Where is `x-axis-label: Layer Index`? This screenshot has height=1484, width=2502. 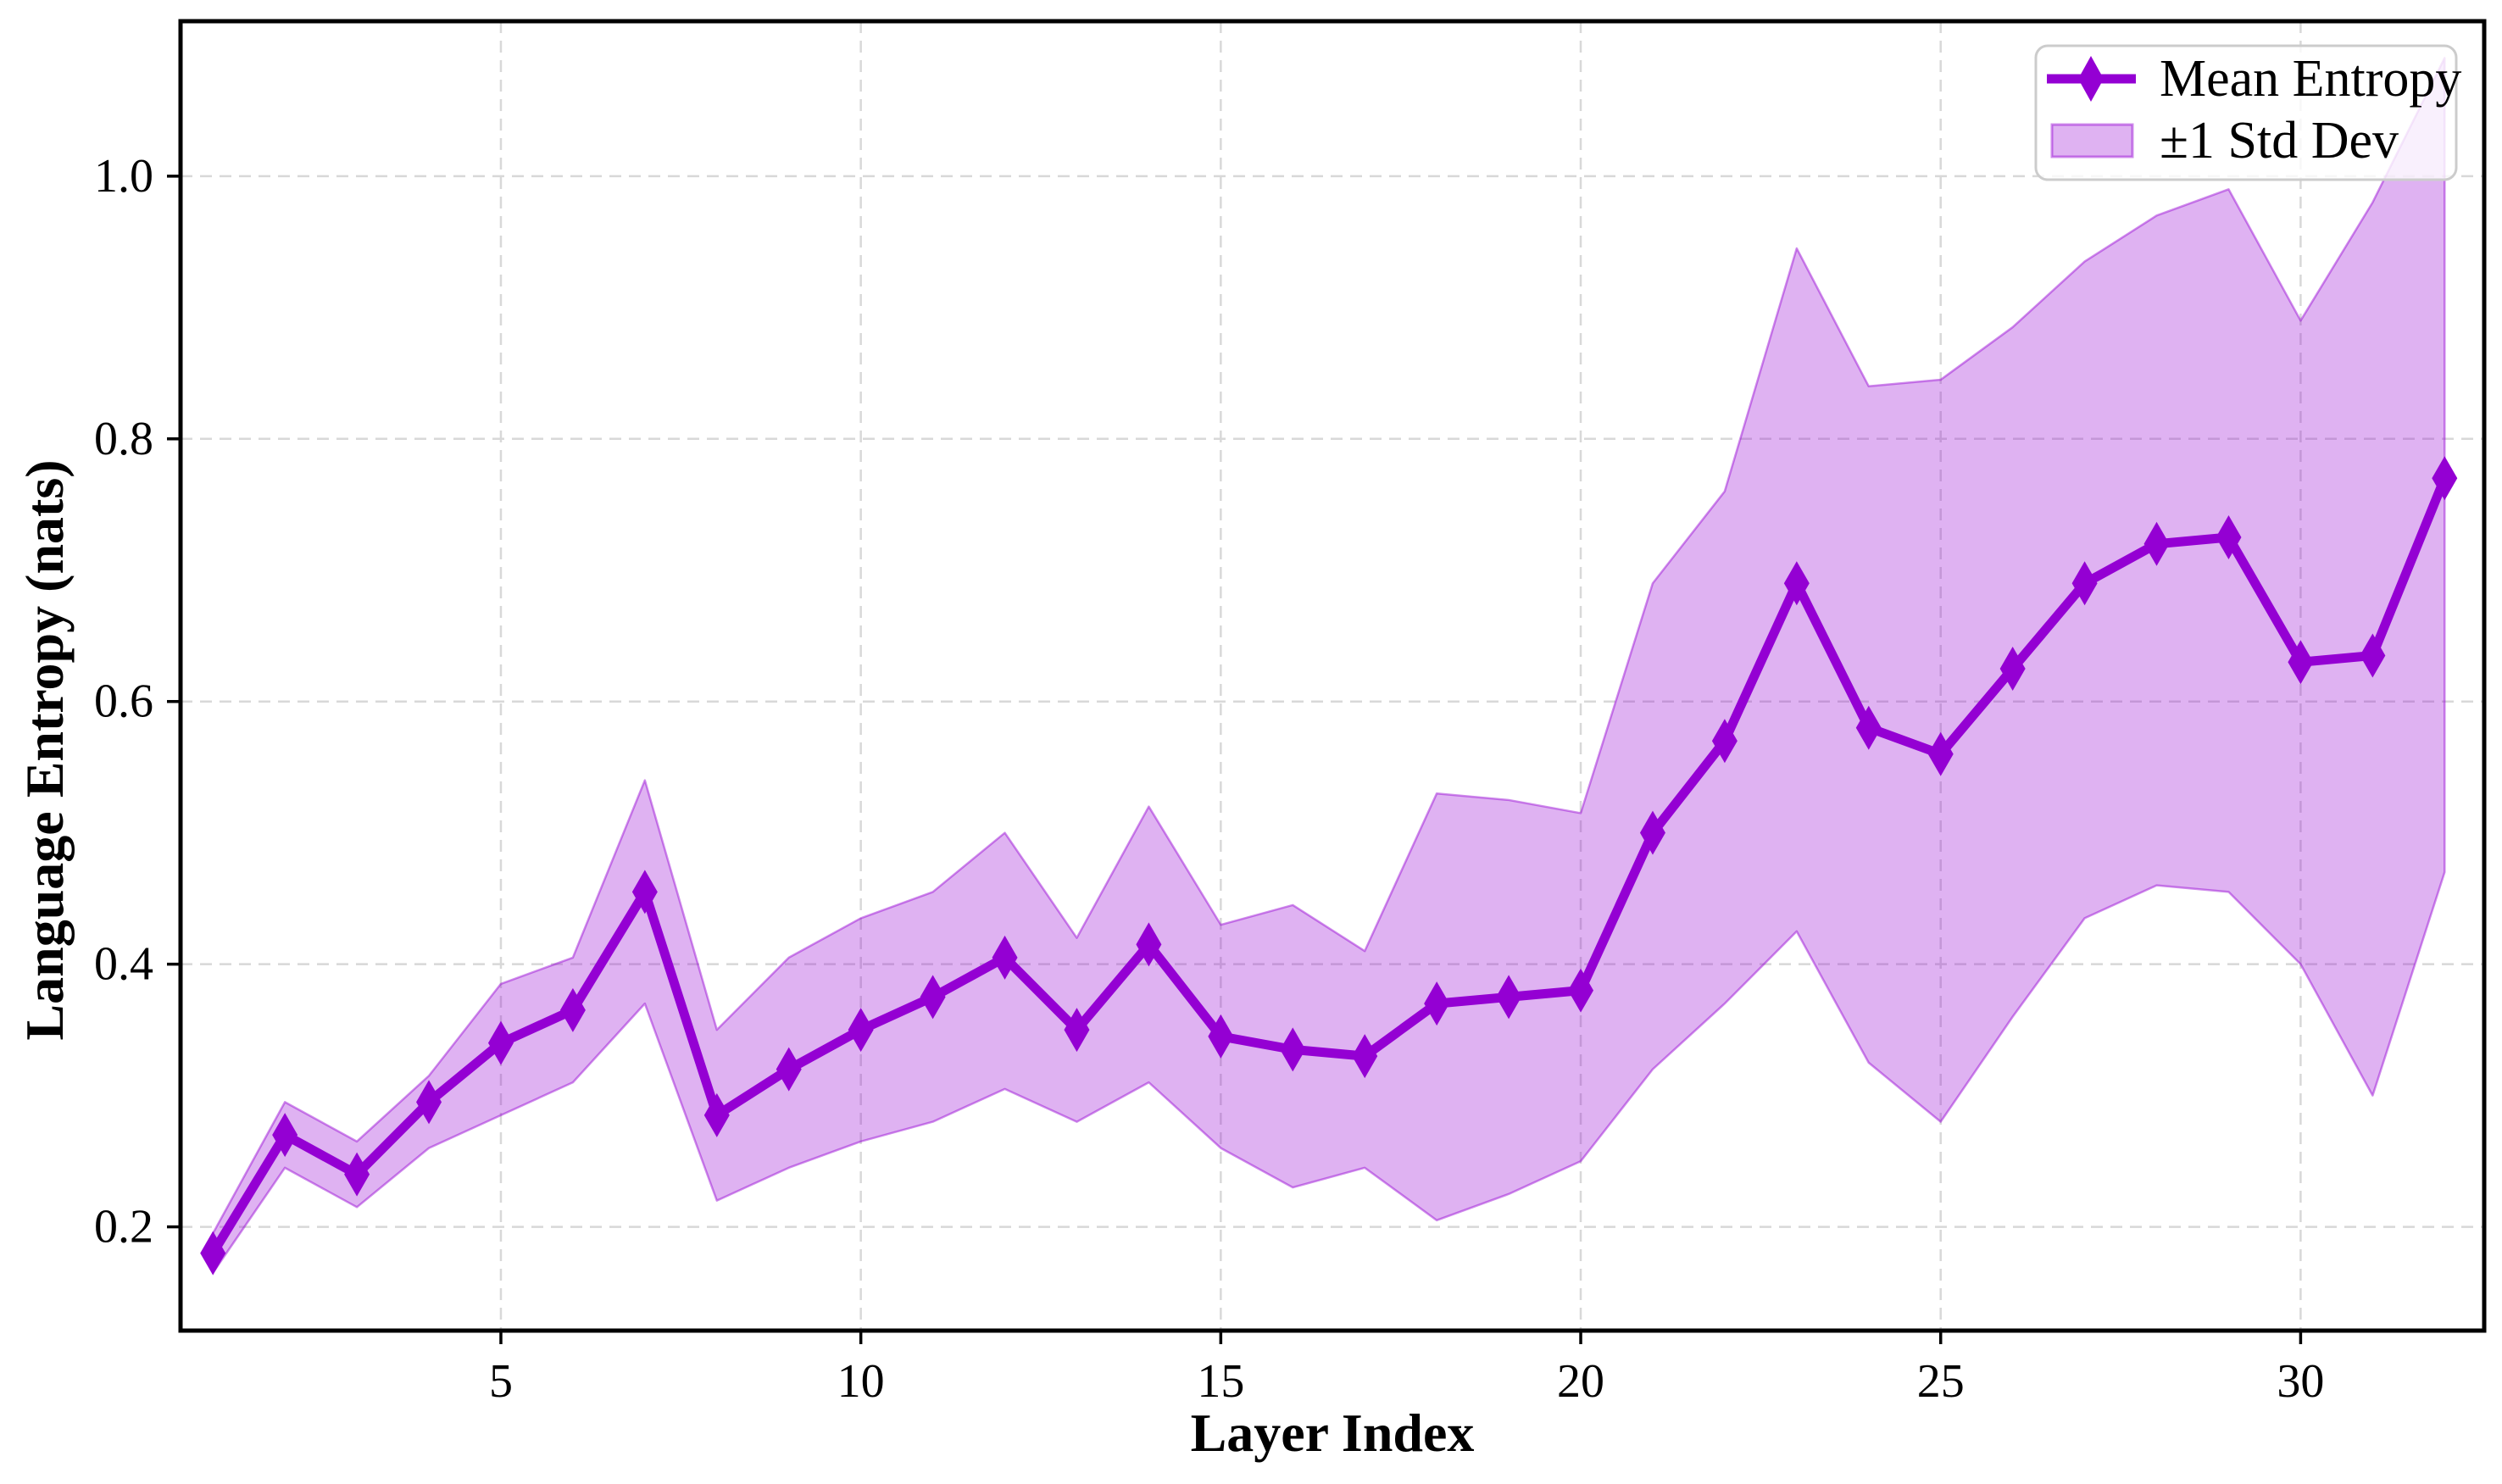 x-axis-label: Layer Index is located at coordinates (1333, 1433).